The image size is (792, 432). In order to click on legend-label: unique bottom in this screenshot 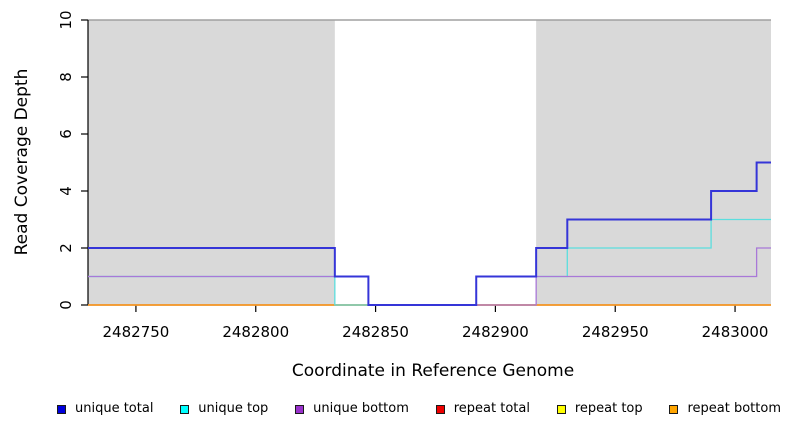, I will do `click(361, 408)`.